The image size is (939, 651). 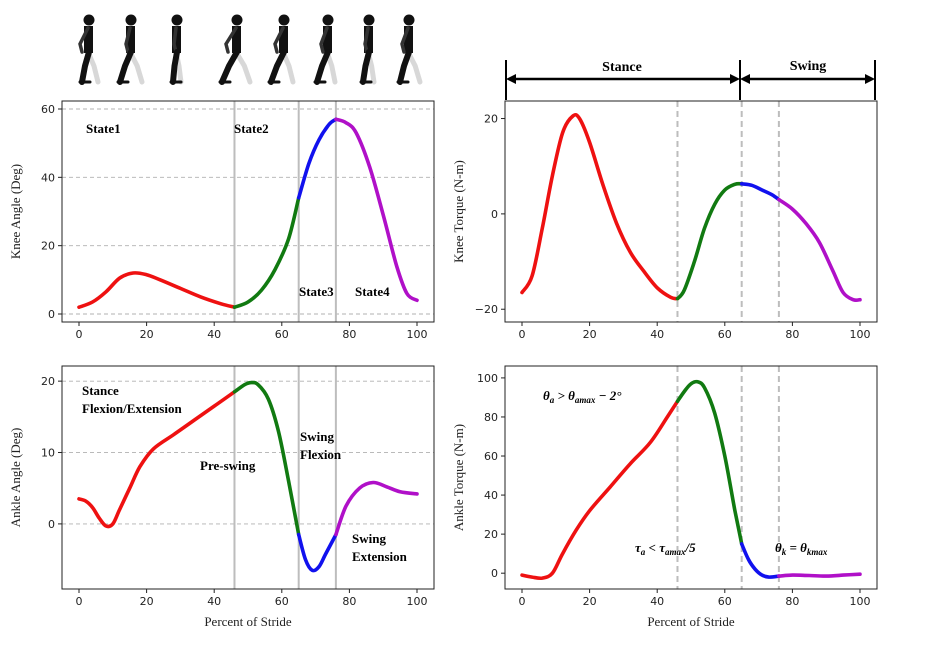 What do you see at coordinates (801, 548) in the screenshot?
I see `condition-knee-angle: θk = θkmax` at bounding box center [801, 548].